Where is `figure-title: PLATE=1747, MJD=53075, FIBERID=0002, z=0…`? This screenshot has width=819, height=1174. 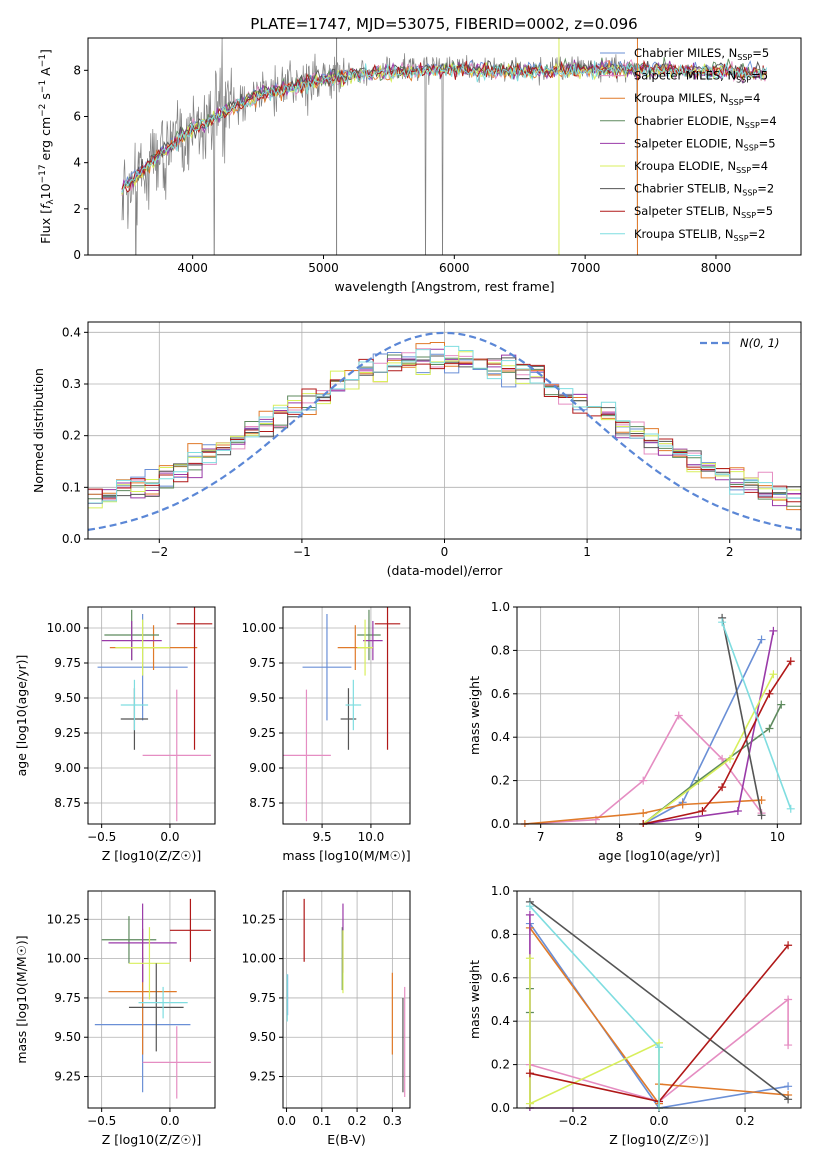
figure-title: PLATE=1747, MJD=53075, FIBERID=0002, z=0… is located at coordinates (443, 24).